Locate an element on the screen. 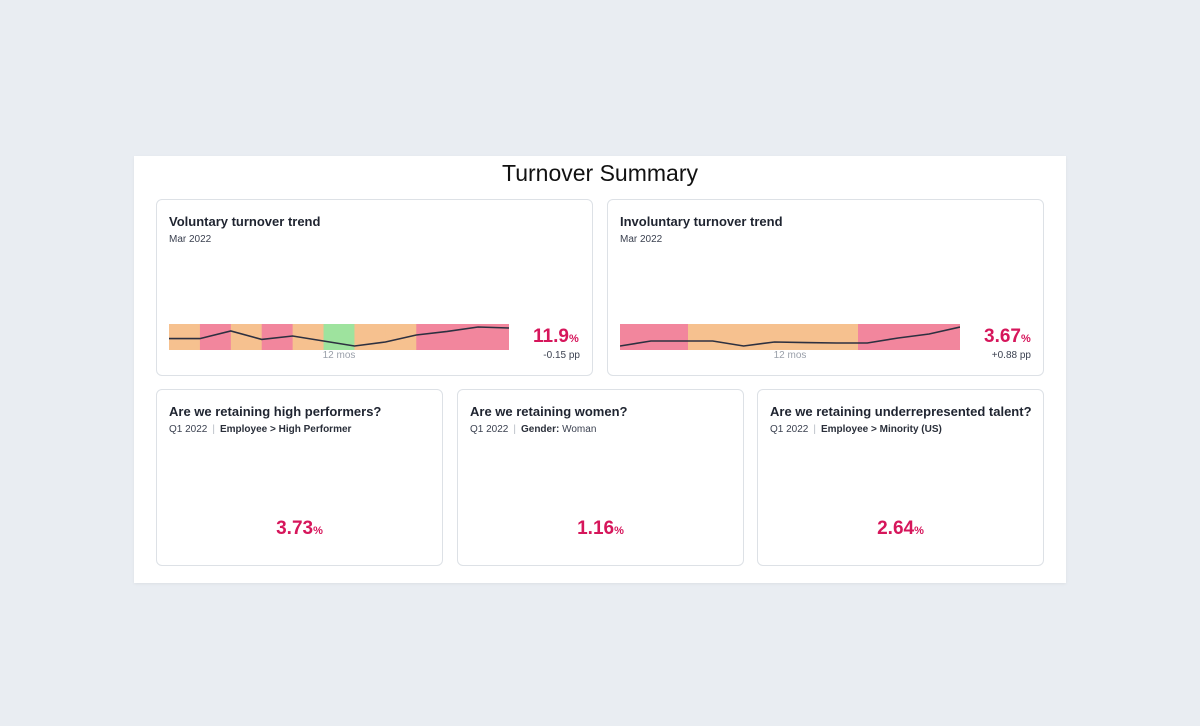 This screenshot has height=726, width=1200. retain-women-value: 1.16% is located at coordinates (600, 529).